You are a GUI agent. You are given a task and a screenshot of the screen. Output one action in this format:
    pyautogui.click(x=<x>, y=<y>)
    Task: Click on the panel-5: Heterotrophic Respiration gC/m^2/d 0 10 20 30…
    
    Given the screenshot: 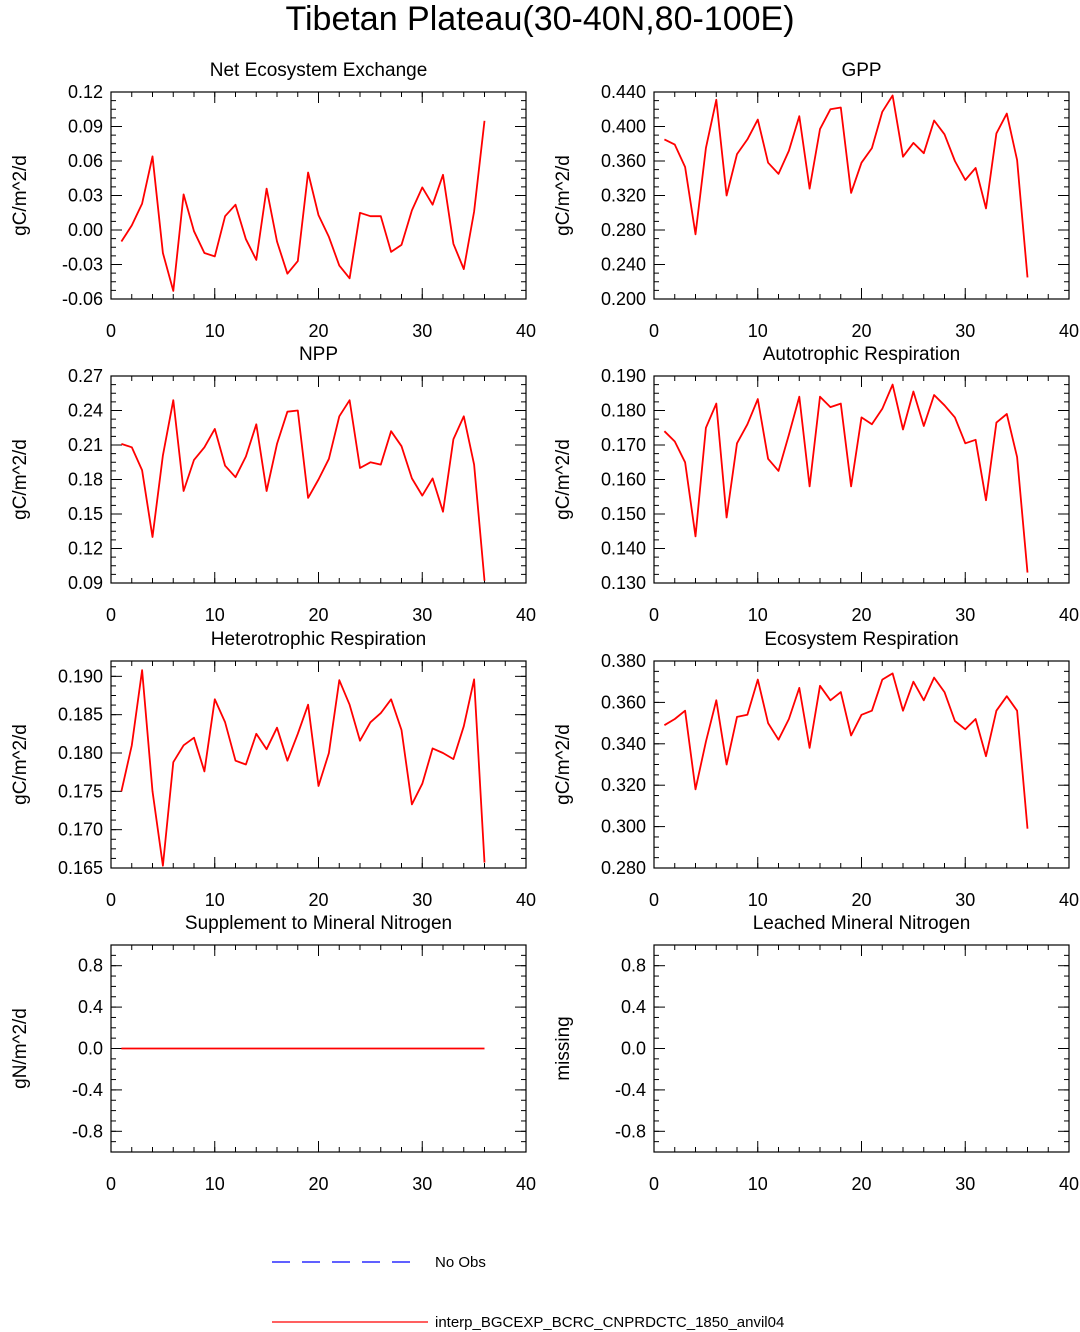 What is the action you would take?
    pyautogui.click(x=273, y=769)
    